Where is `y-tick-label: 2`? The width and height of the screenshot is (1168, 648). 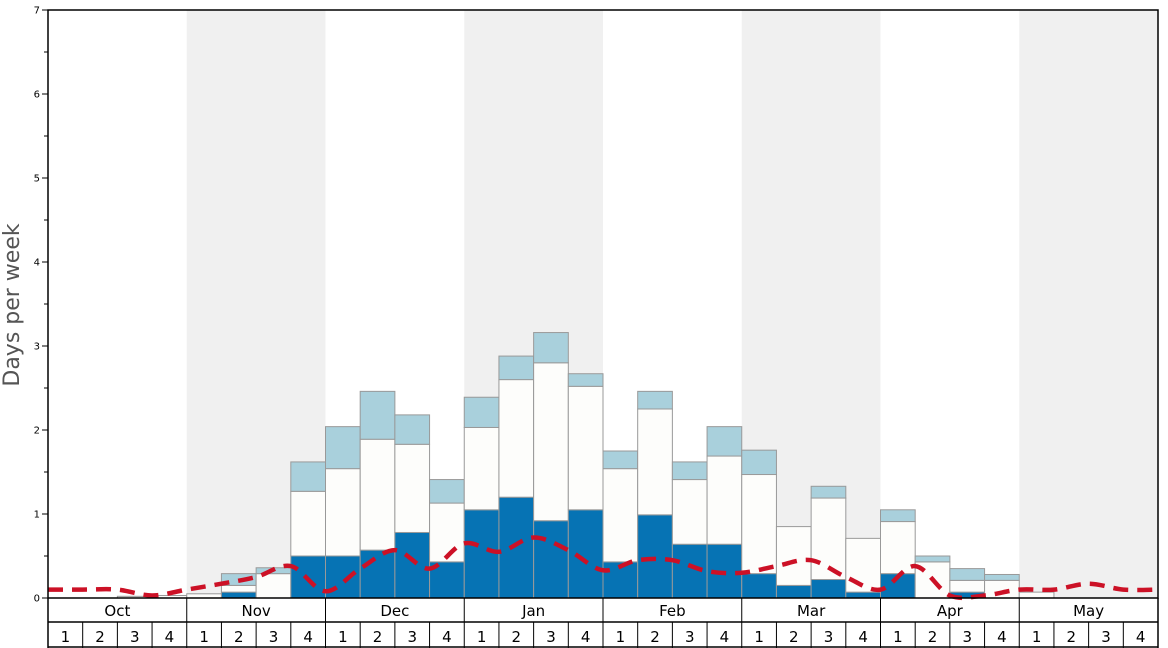
y-tick-label: 2 is located at coordinates (37, 431).